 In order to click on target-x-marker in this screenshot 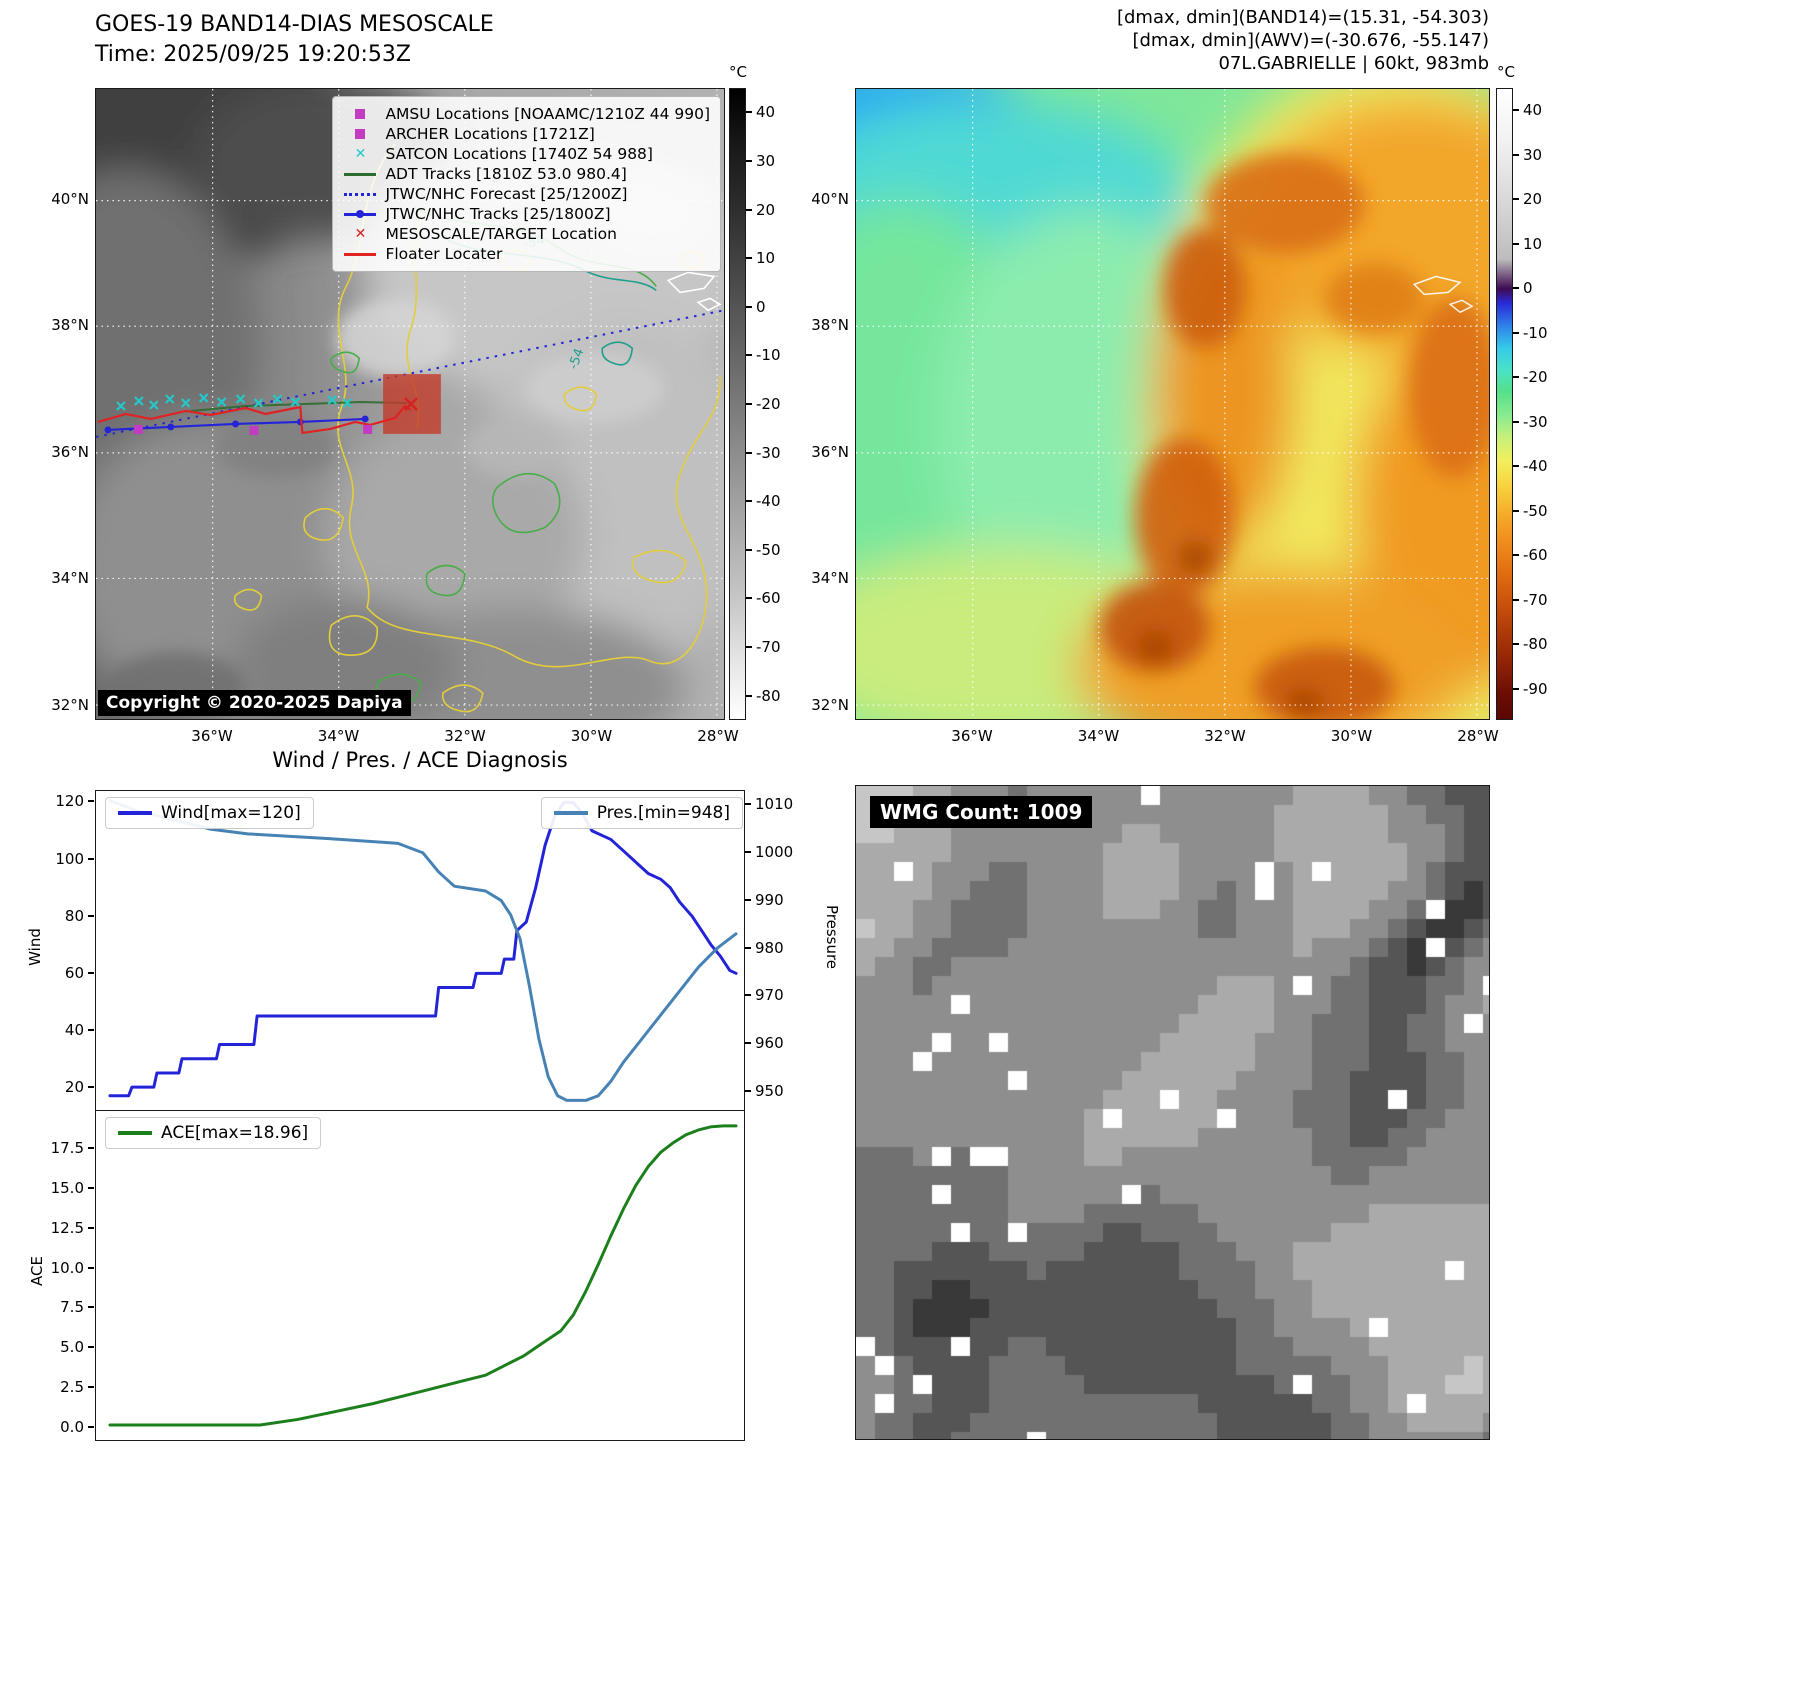, I will do `click(411, 404)`.